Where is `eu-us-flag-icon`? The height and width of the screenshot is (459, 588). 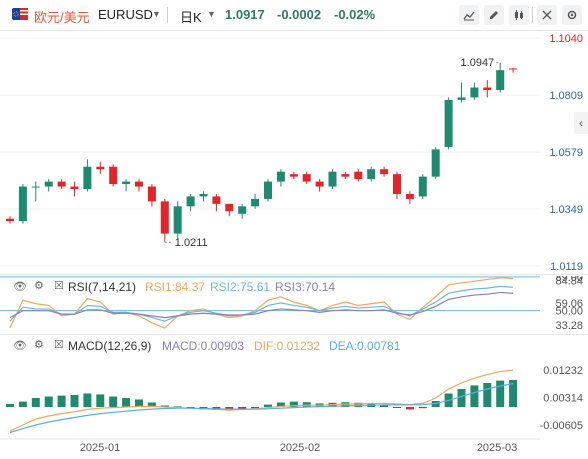 eu-us-flag-icon is located at coordinates (20, 14).